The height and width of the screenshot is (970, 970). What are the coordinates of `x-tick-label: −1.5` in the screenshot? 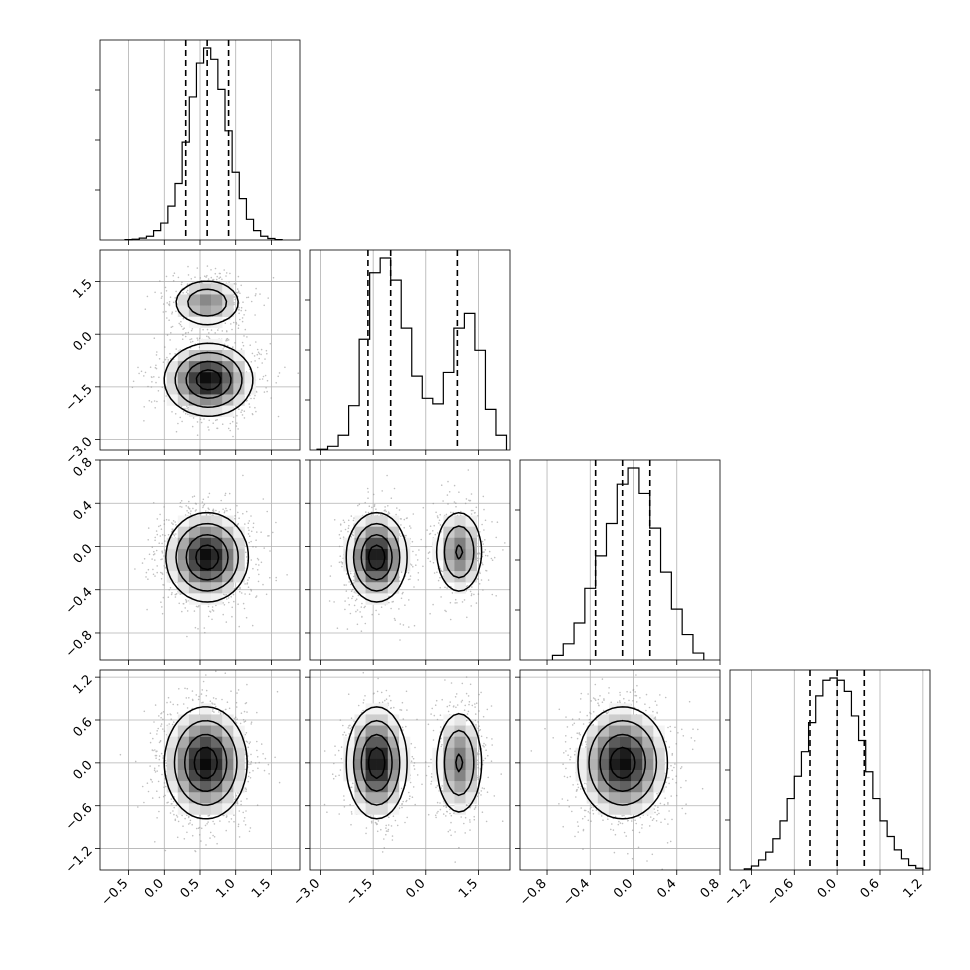 It's located at (359, 892).